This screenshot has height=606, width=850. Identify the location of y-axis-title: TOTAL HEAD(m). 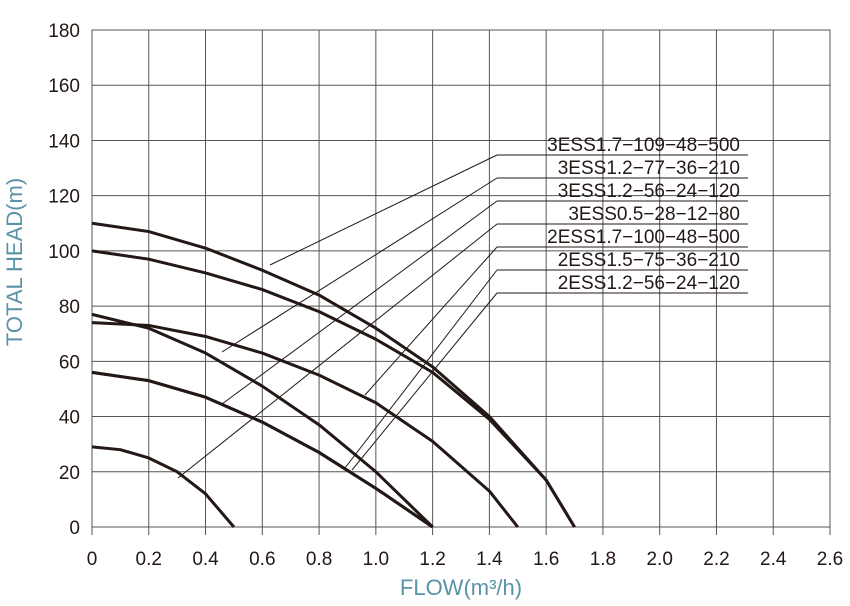
(14, 262).